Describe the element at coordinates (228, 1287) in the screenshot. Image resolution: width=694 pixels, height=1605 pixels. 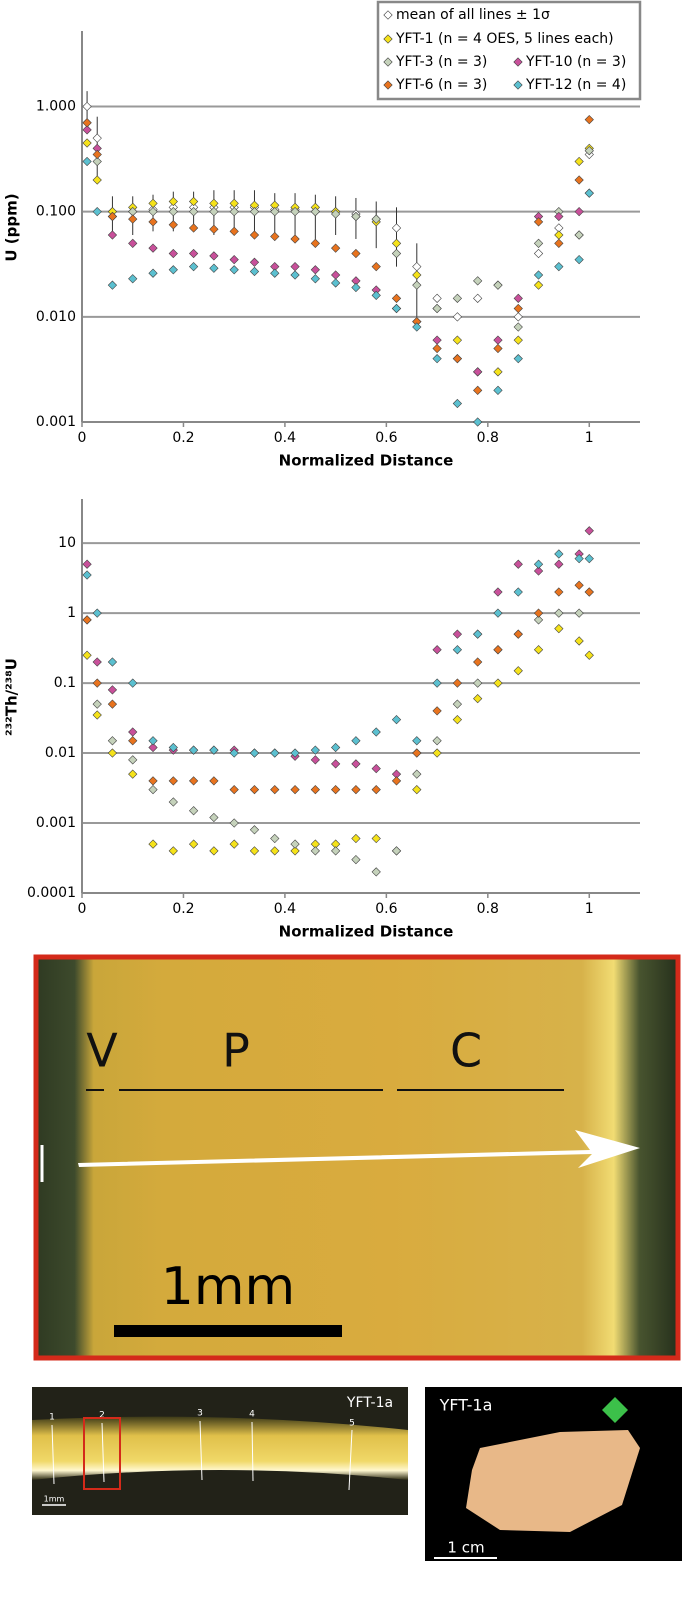
I see `scale-label: 1mm` at that location.